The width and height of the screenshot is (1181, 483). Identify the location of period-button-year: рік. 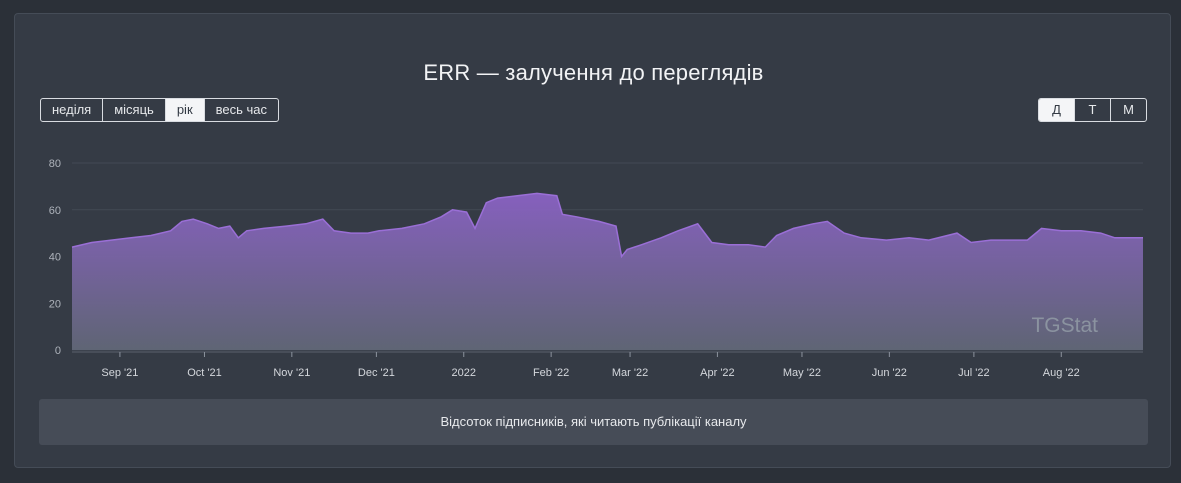
(185, 110).